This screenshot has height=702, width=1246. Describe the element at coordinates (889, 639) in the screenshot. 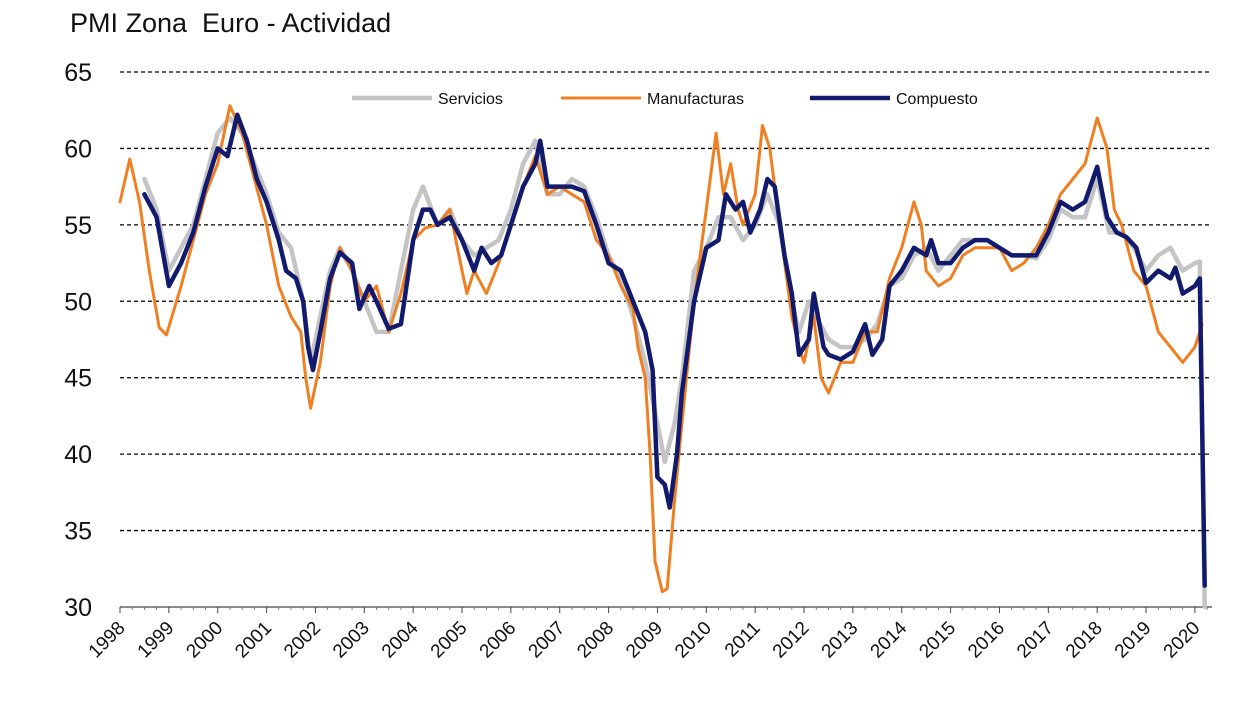

I see `x-tick-label-2014: 2014` at that location.